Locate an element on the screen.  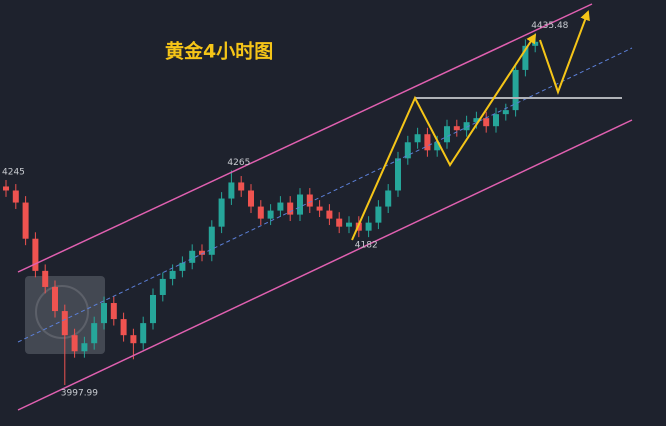
price-label: 4435.48 is located at coordinates (549, 26).